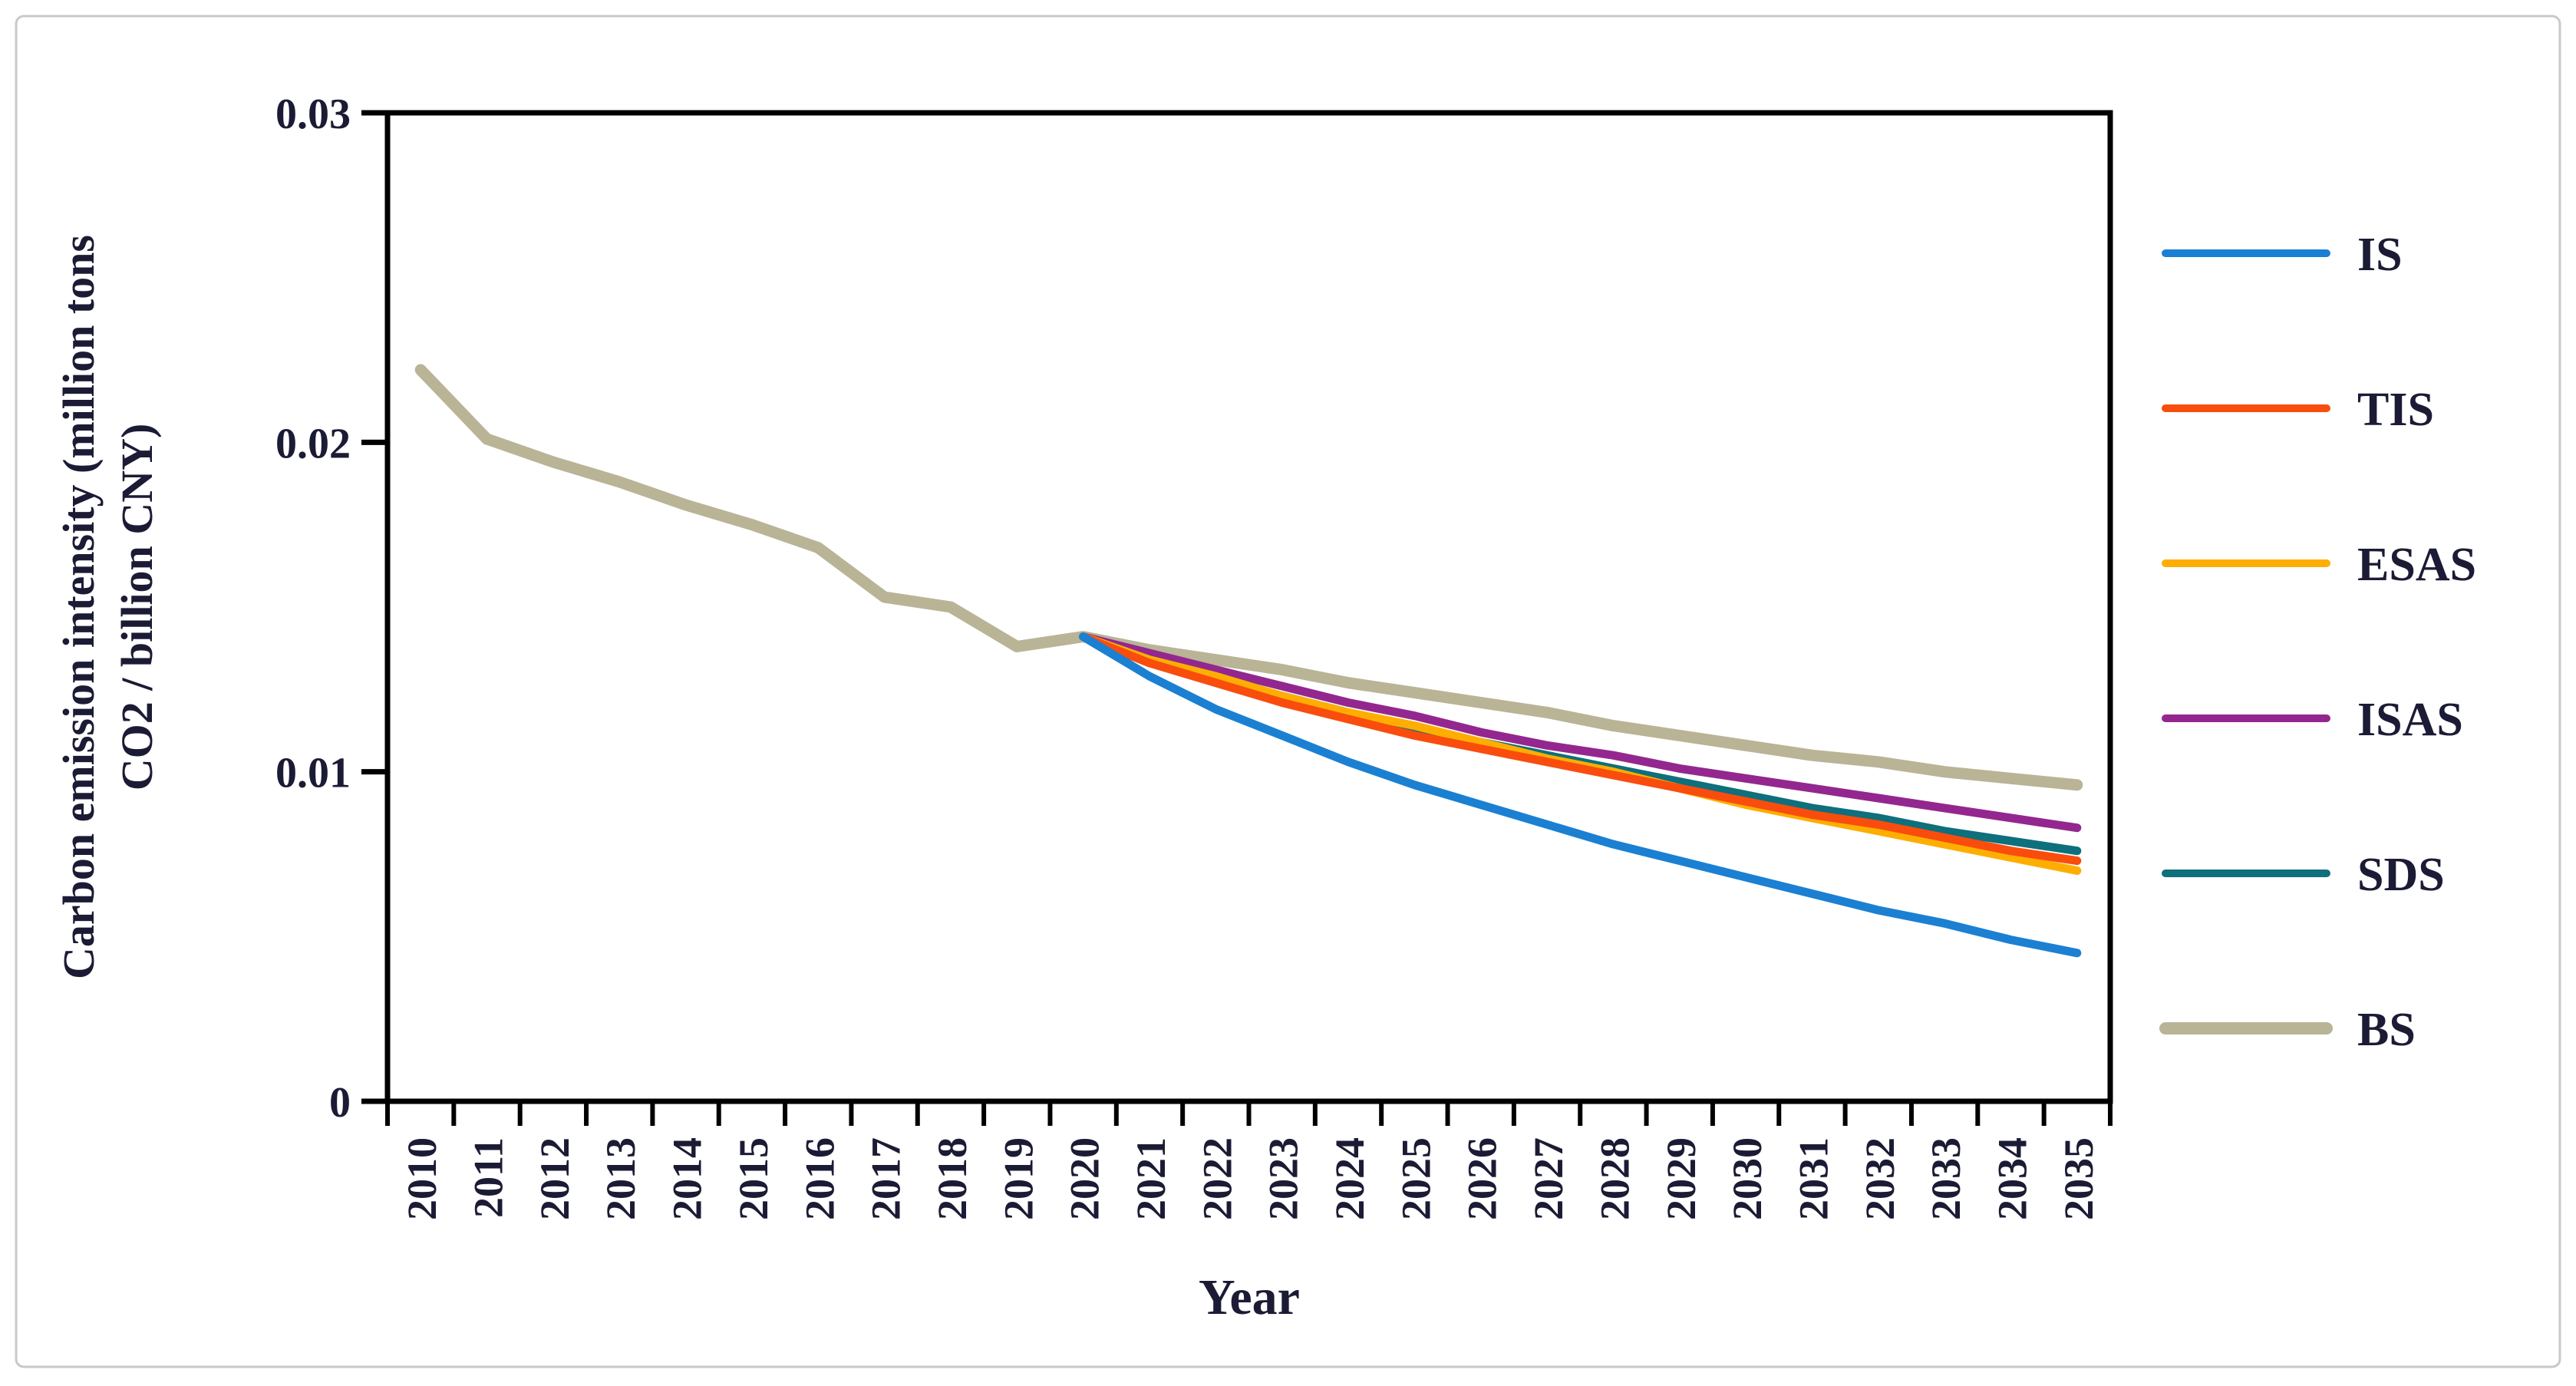 The image size is (2576, 1386). I want to click on x-tick-label: 2026, so click(1483, 1178).